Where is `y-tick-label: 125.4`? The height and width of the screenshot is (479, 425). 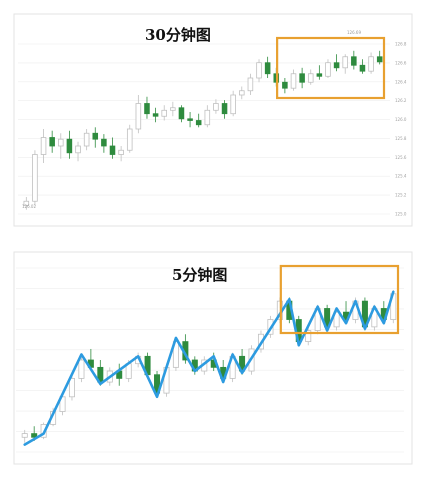 y-tick-label: 125.4 is located at coordinates (401, 176).